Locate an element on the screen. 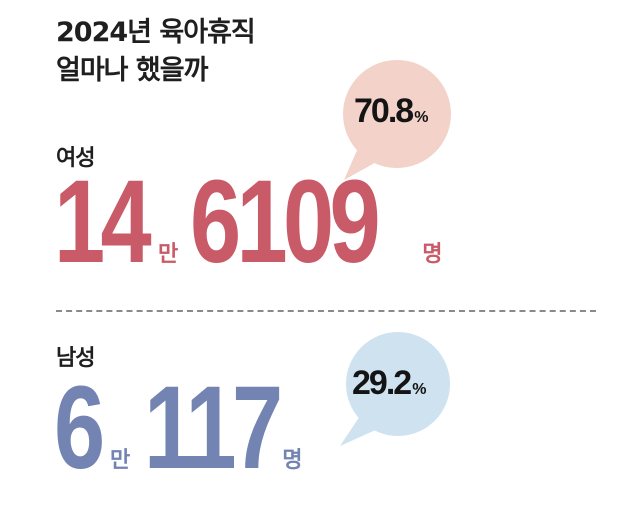 The image size is (629, 505). male-bubble-shape is located at coordinates (395, 389).